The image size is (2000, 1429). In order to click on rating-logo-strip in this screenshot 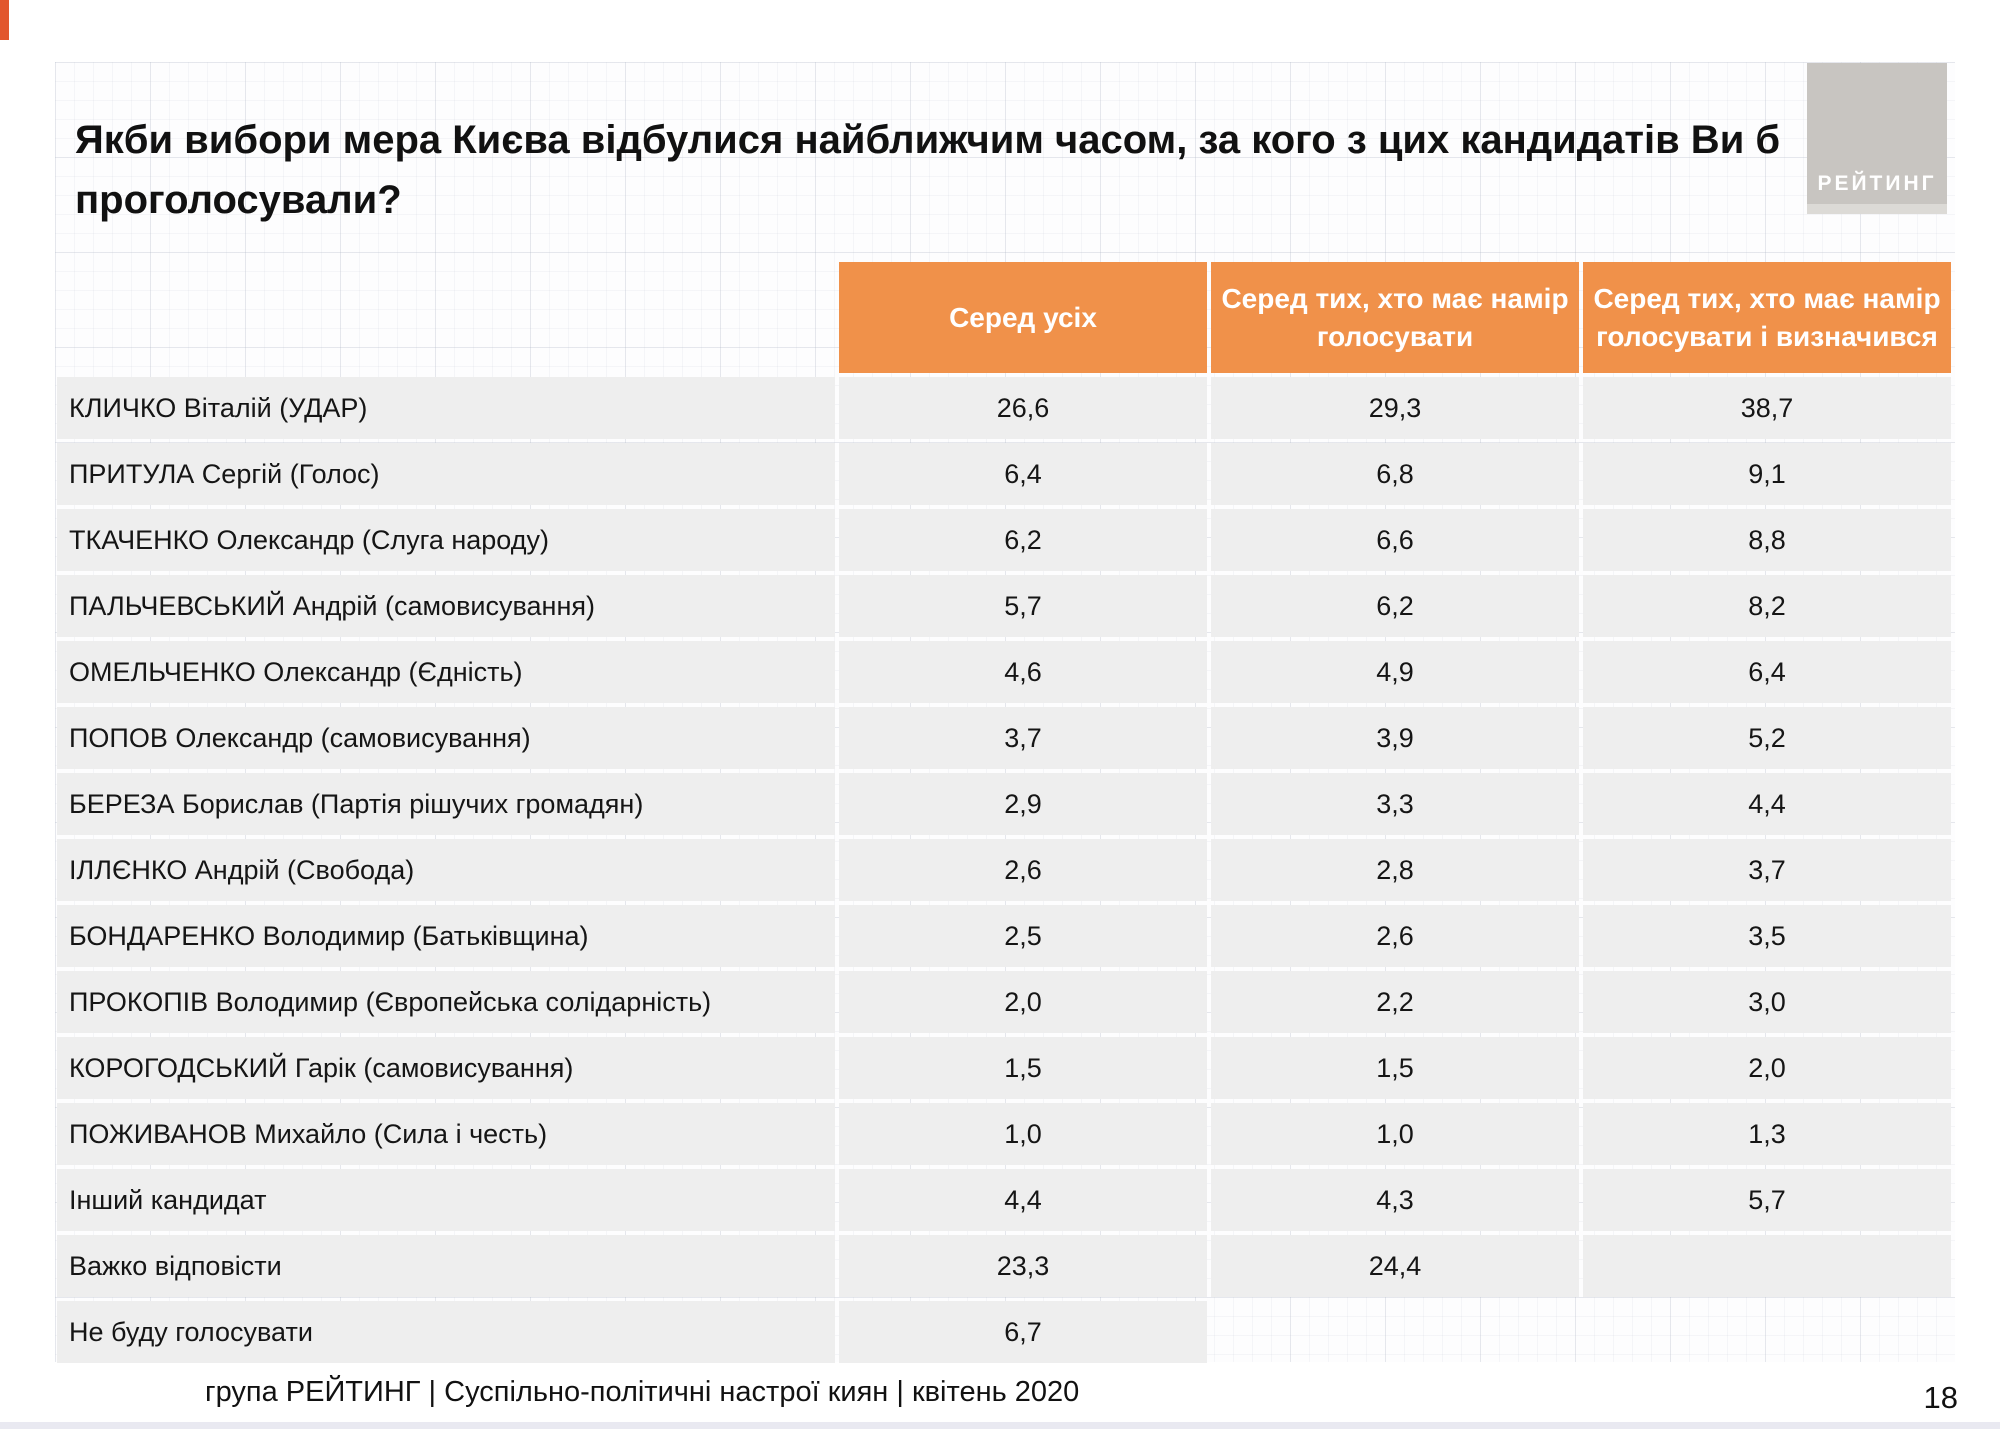, I will do `click(1877, 209)`.